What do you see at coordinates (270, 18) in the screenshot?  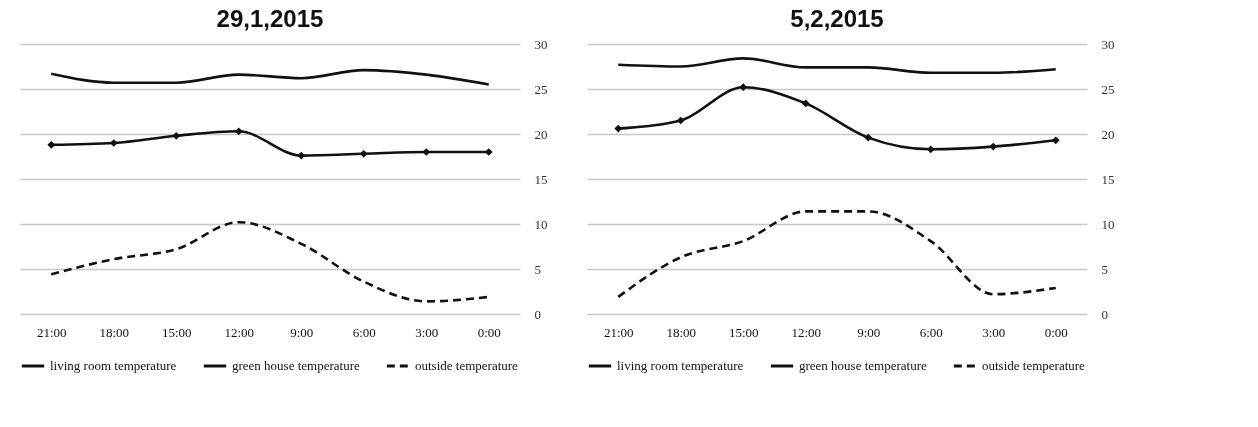 I see `chart-title: 29,1,2015` at bounding box center [270, 18].